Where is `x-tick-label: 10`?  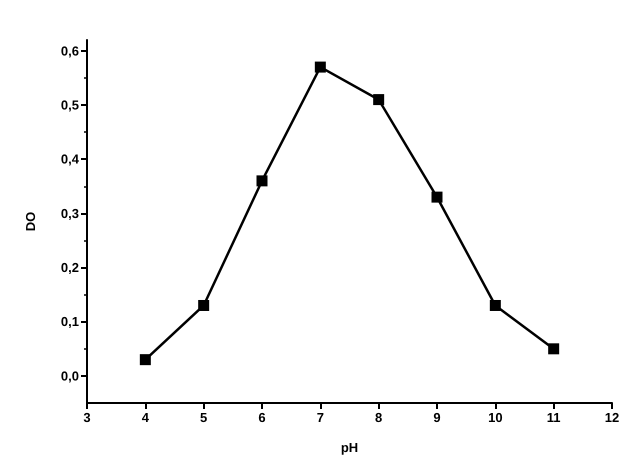 x-tick-label: 10 is located at coordinates (495, 417).